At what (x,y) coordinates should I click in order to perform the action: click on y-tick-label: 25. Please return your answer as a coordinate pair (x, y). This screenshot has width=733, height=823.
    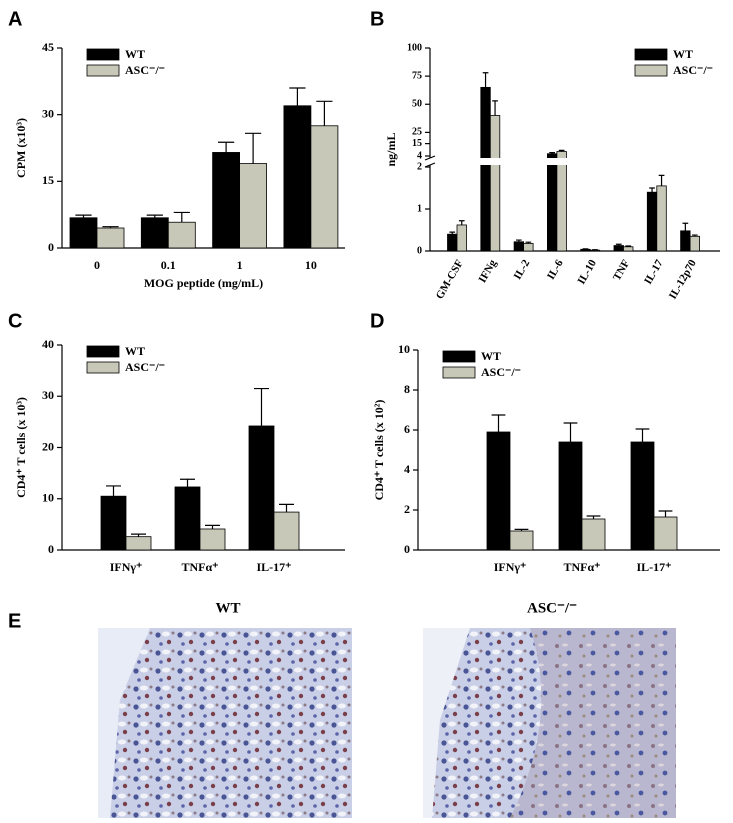
    Looking at the image, I should click on (417, 132).